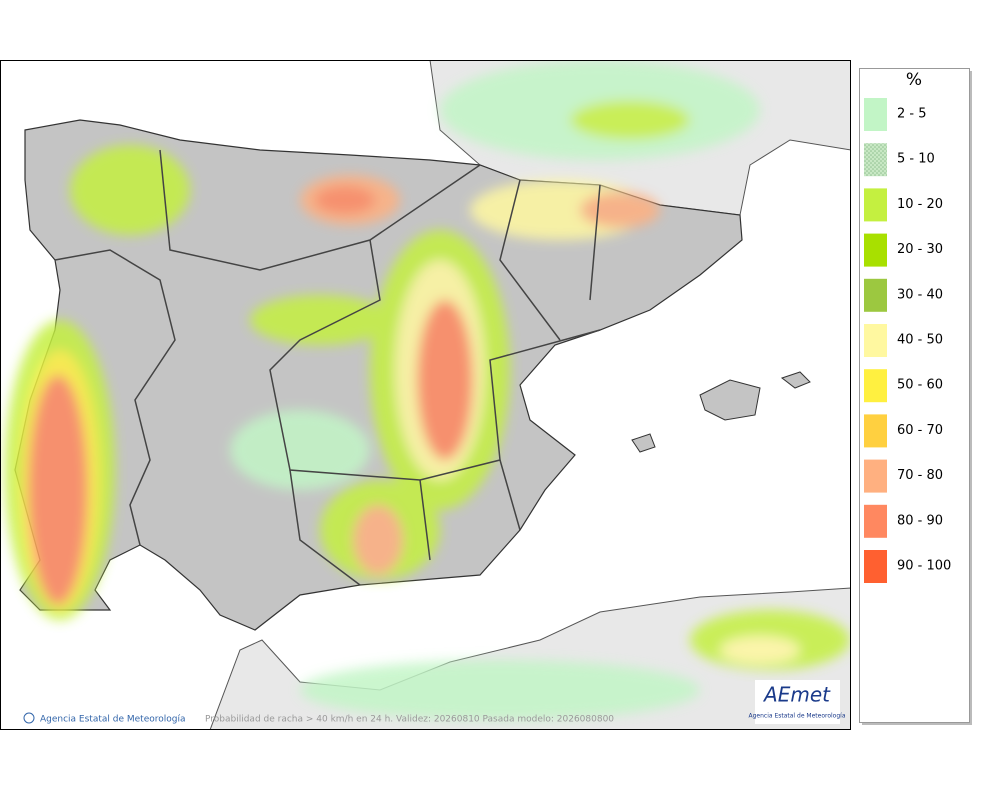 This screenshot has width=1000, height=794. What do you see at coordinates (643, 443) in the screenshot?
I see `ibiza` at bounding box center [643, 443].